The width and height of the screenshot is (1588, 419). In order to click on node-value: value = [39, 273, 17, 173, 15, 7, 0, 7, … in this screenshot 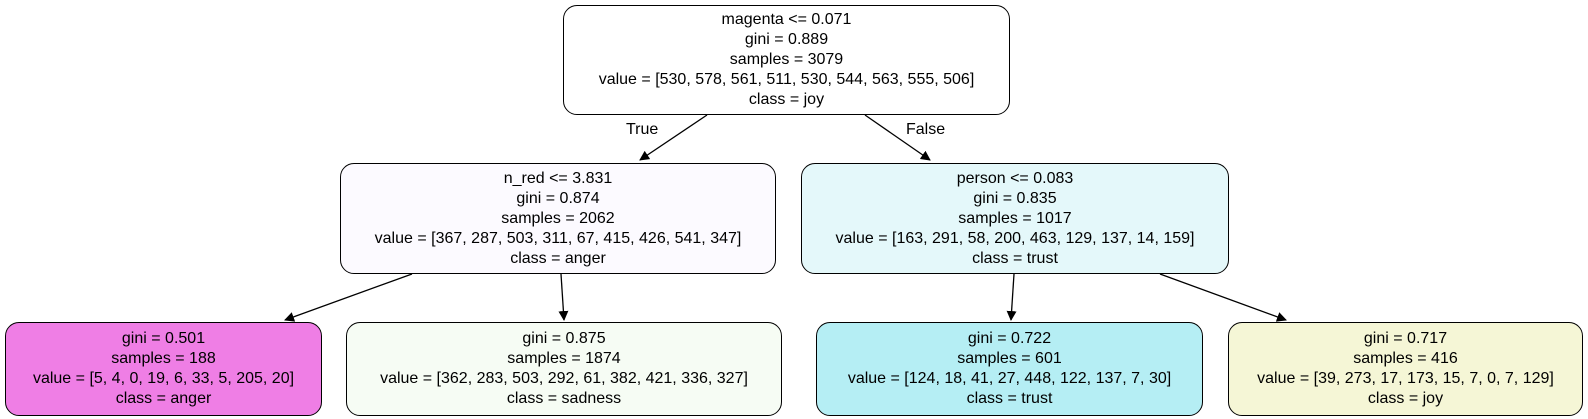, I will do `click(1405, 378)`.